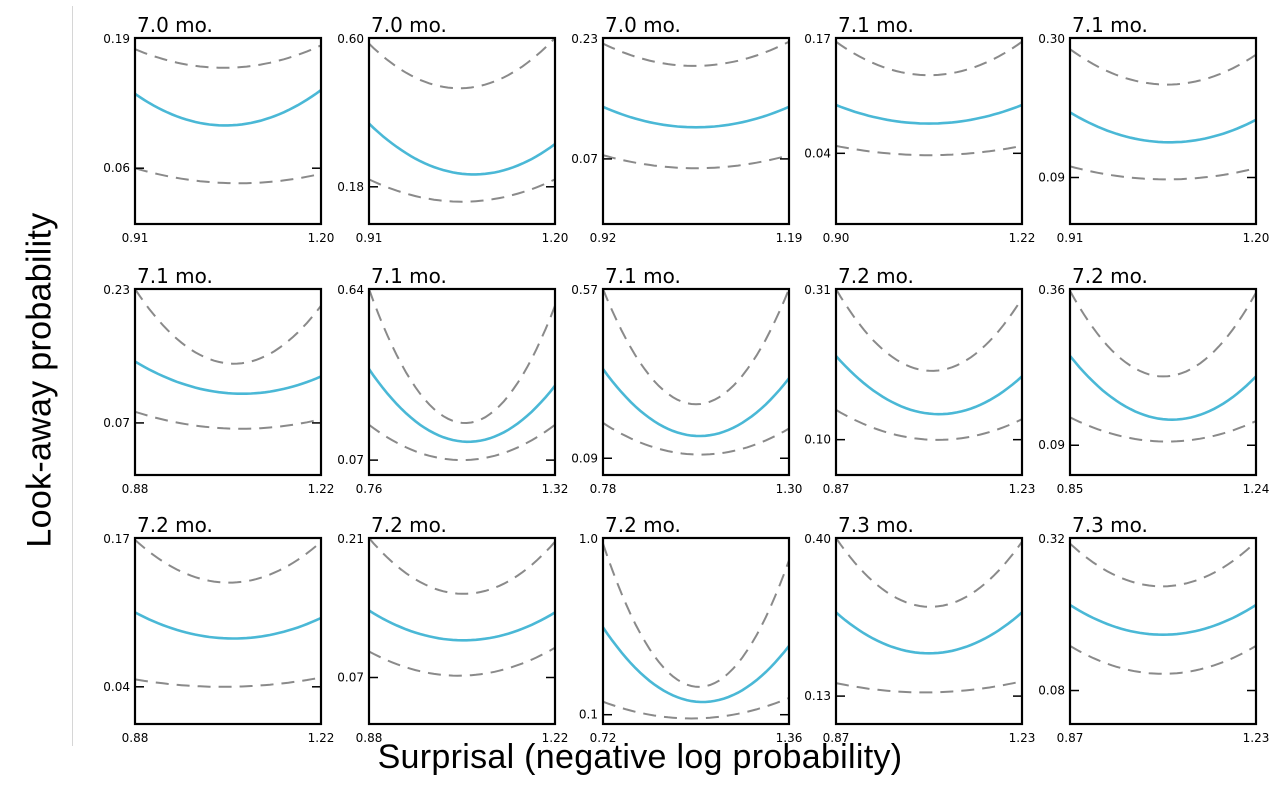 The height and width of the screenshot is (812, 1280). Describe the element at coordinates (836, 238) in the screenshot. I see `x-min-label: 0.90` at that location.